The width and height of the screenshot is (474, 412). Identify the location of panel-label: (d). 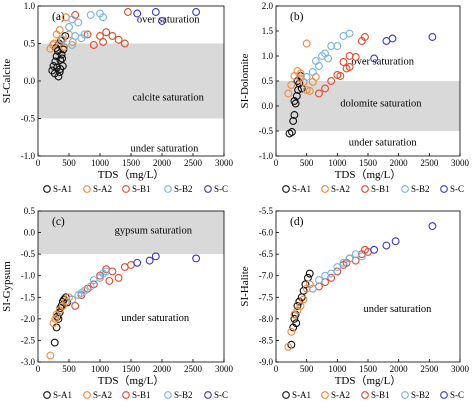
(297, 222).